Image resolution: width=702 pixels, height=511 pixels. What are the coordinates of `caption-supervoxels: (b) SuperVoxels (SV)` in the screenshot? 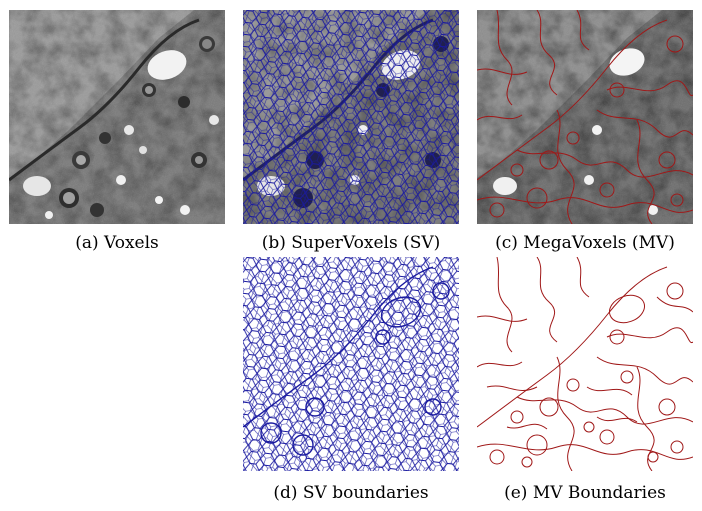 It's located at (351, 243).